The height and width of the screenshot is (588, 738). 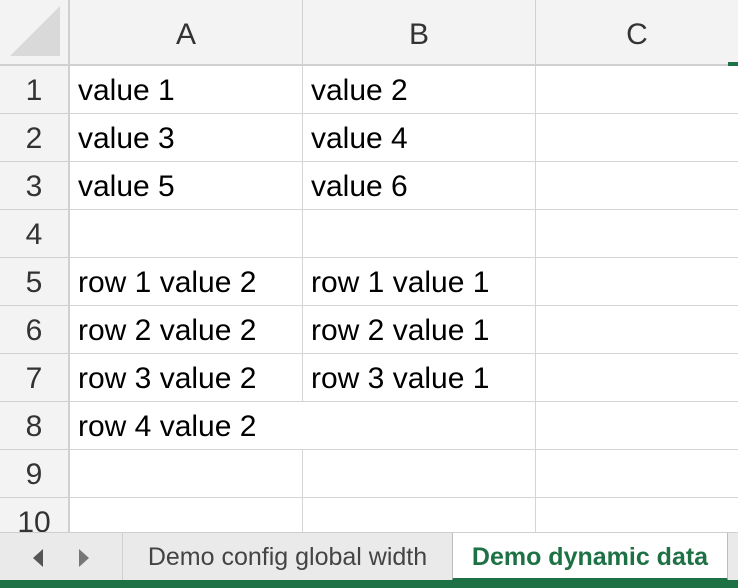 What do you see at coordinates (419, 282) in the screenshot?
I see `cell-b5: row 1 value 1` at bounding box center [419, 282].